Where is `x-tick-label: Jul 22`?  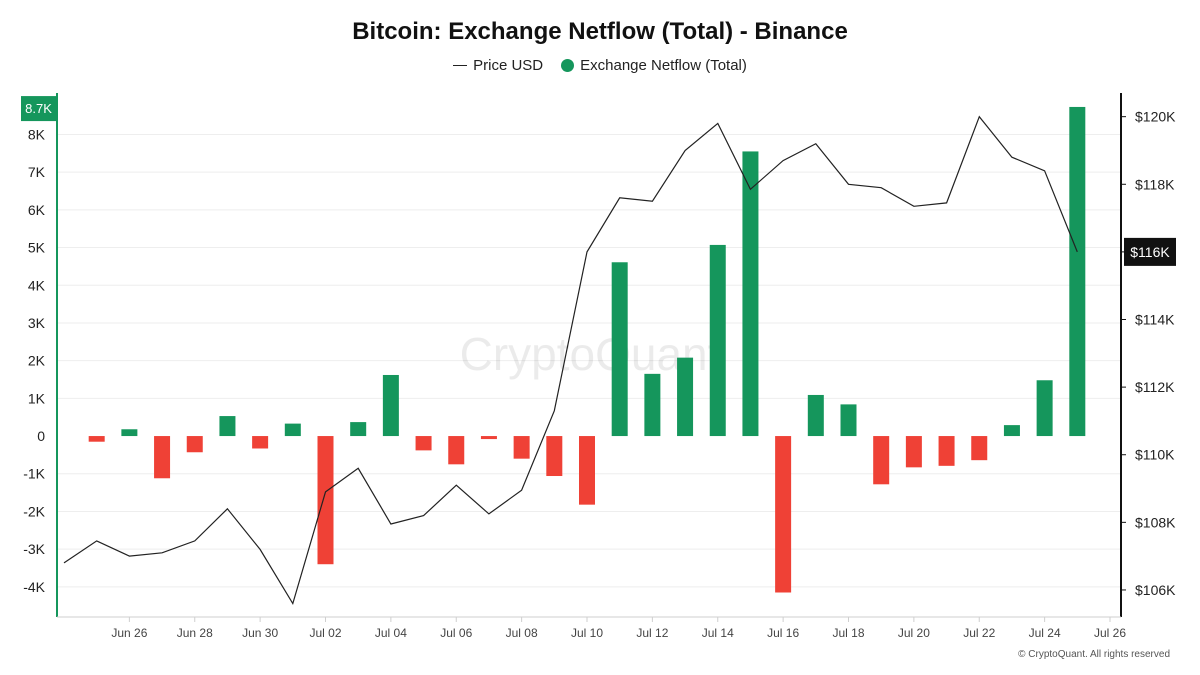
x-tick-label: Jul 22 is located at coordinates (979, 633).